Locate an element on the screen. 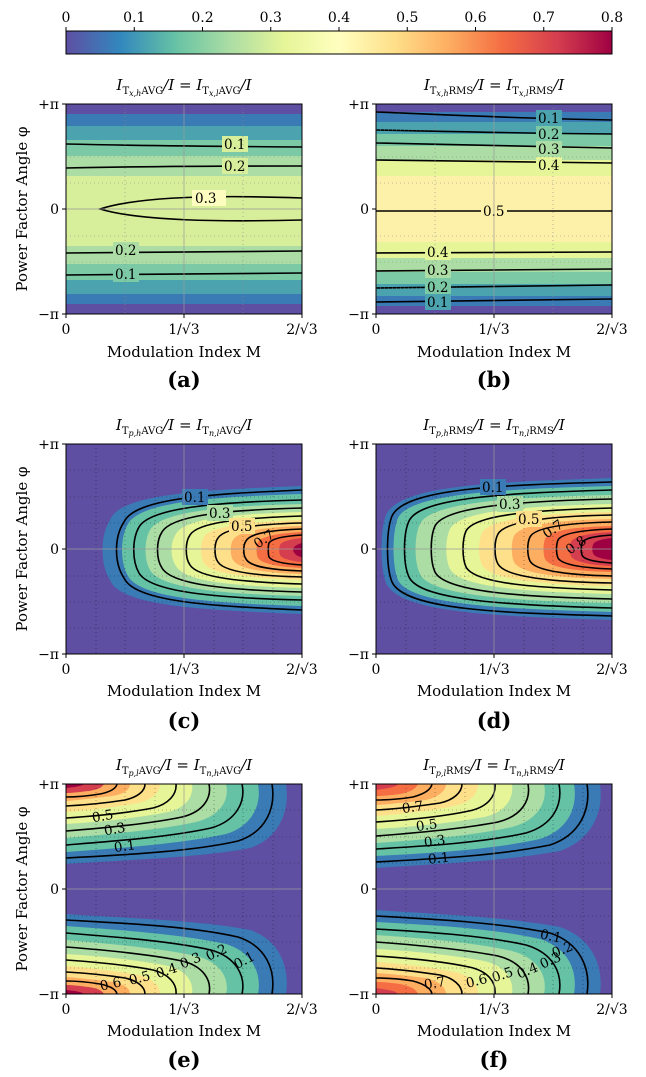  panel-e-title: ITp,lAVG/I = ITn,hAVG/I is located at coordinates (184, 767).